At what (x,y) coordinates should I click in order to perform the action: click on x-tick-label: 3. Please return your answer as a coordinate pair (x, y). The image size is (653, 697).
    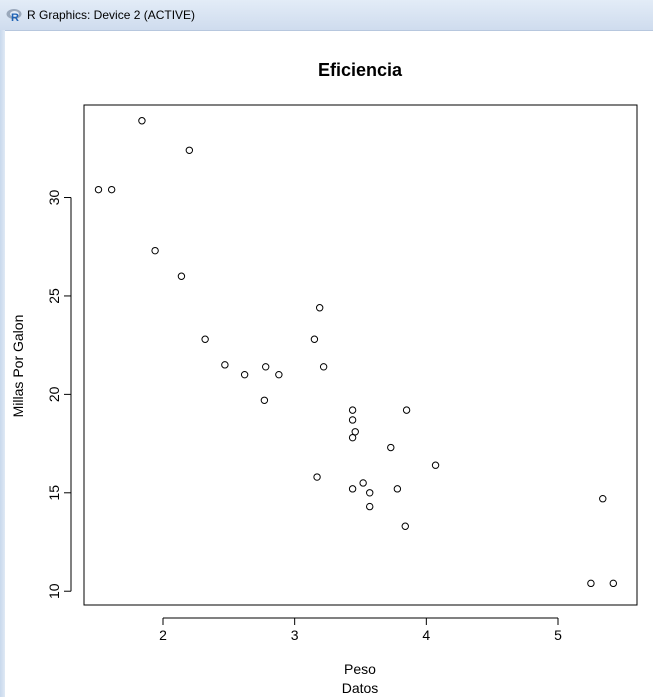
    Looking at the image, I should click on (295, 635).